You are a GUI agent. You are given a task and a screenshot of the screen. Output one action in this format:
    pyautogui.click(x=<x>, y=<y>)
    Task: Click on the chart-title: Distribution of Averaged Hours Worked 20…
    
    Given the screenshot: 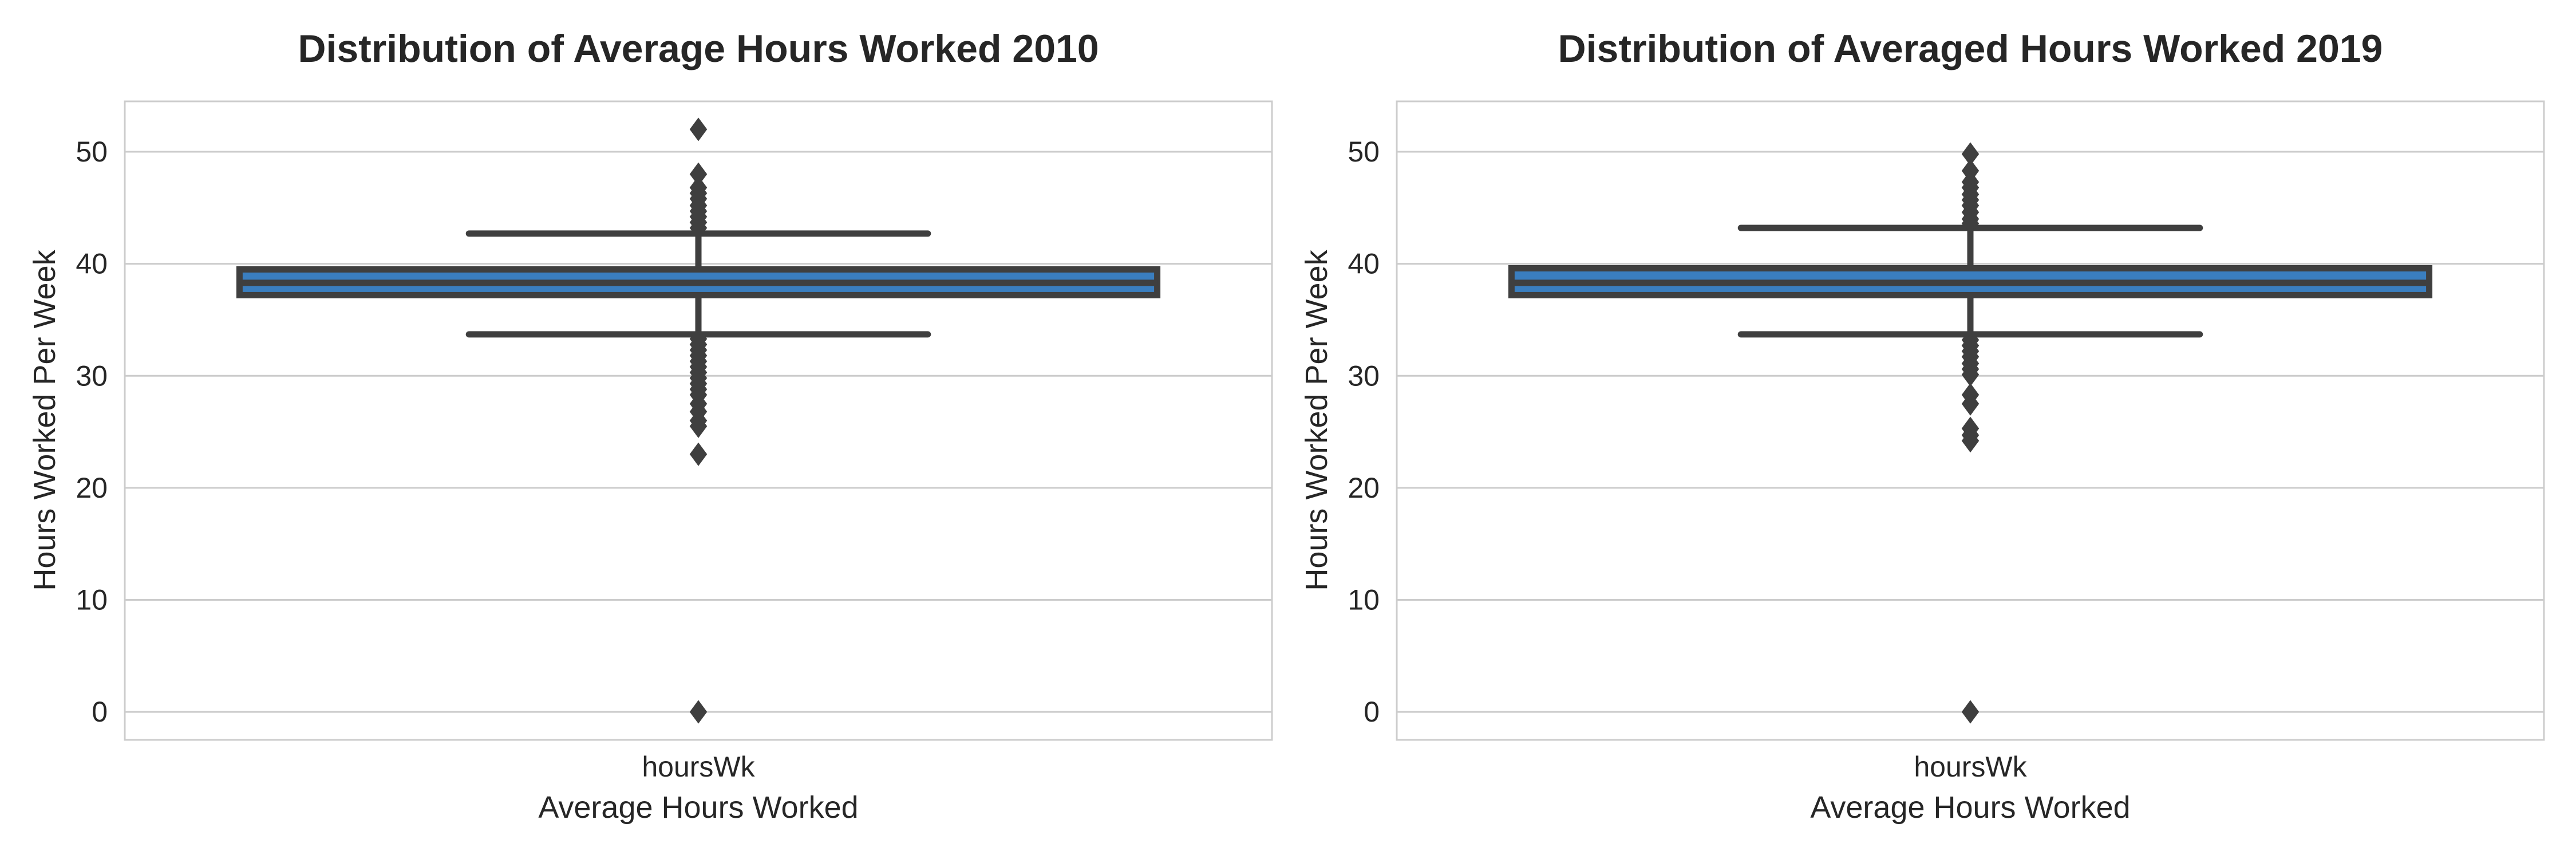 What is the action you would take?
    pyautogui.click(x=1970, y=48)
    